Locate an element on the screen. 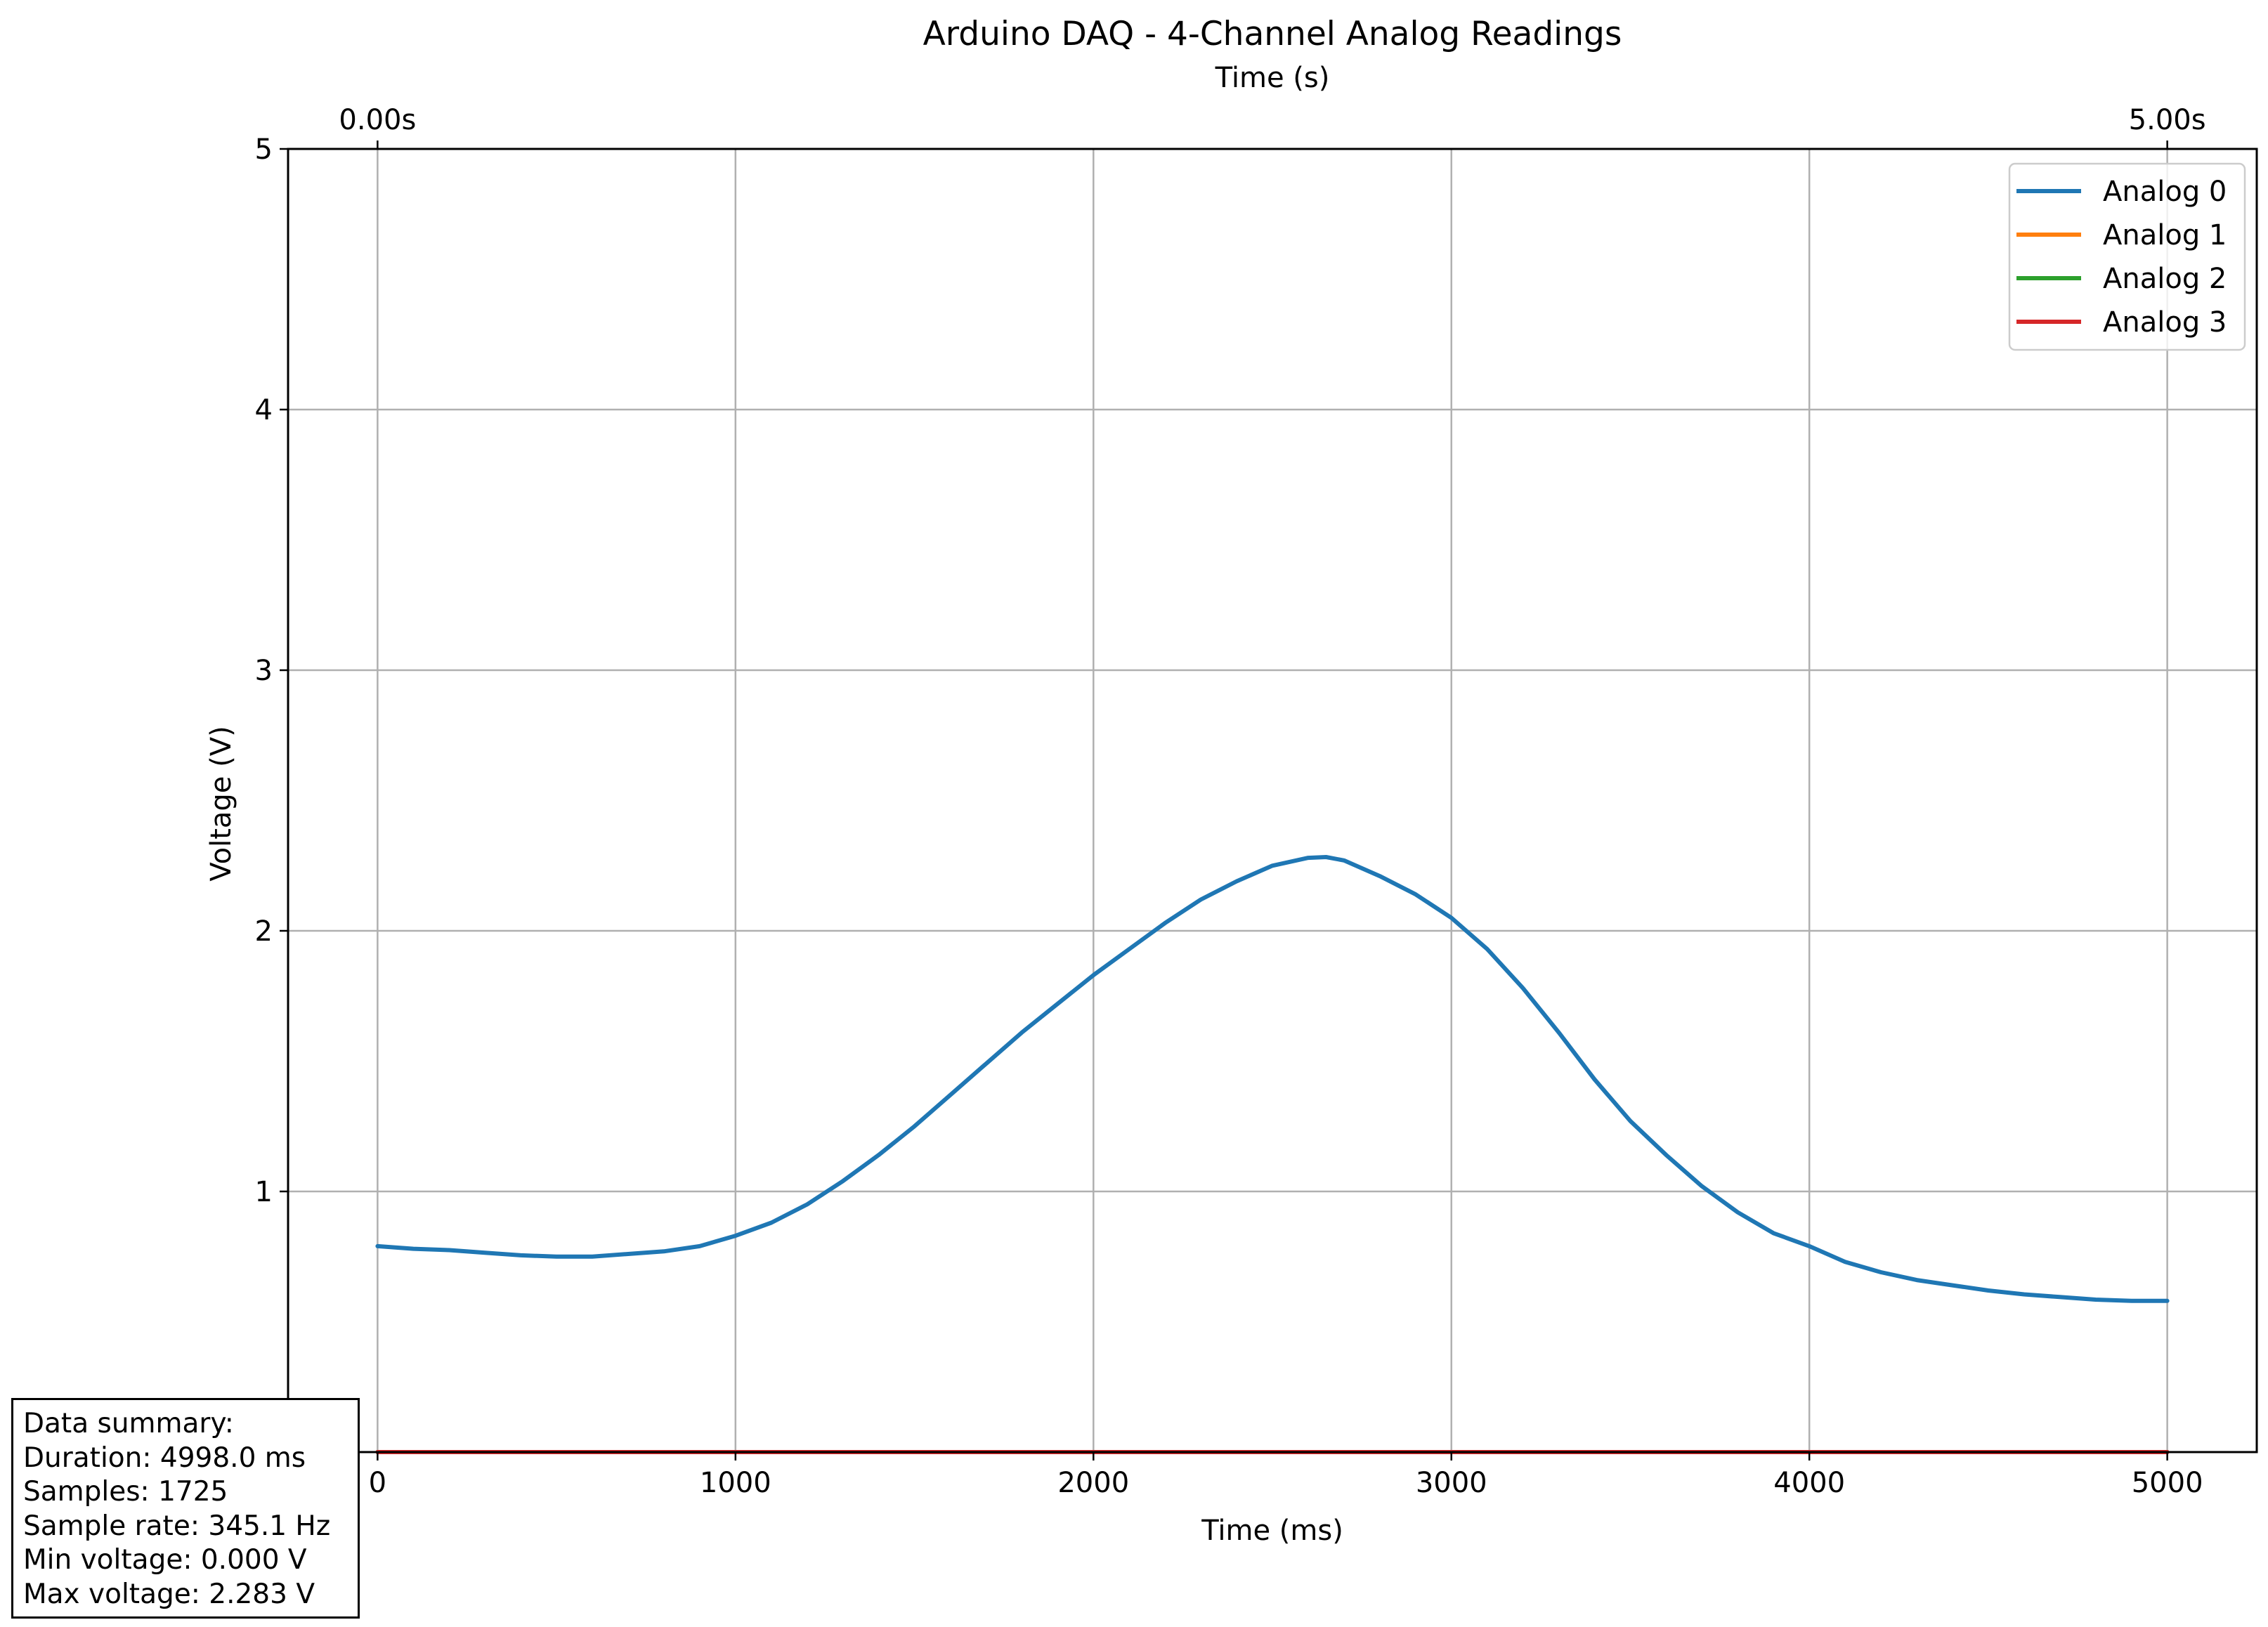  summary-duration: Duration: 4998.0 ms is located at coordinates (164, 1458).